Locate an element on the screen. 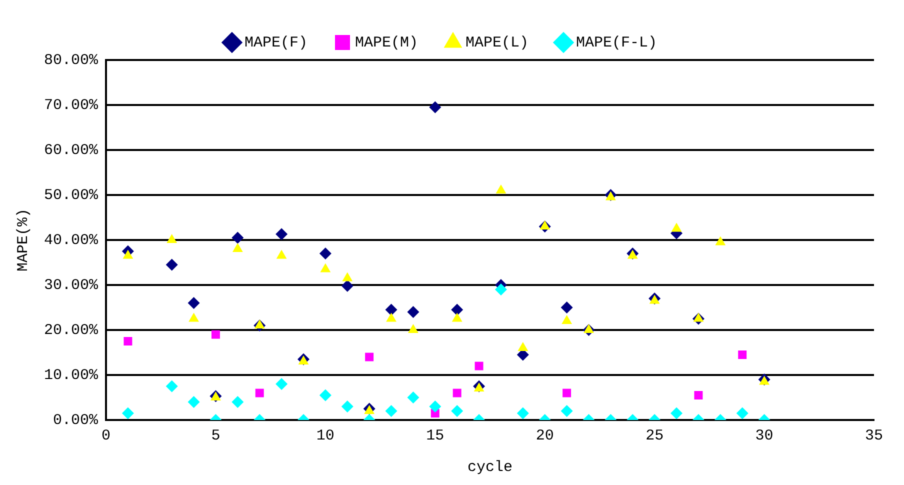  legend-label: MAPE(L) is located at coordinates (497, 43).